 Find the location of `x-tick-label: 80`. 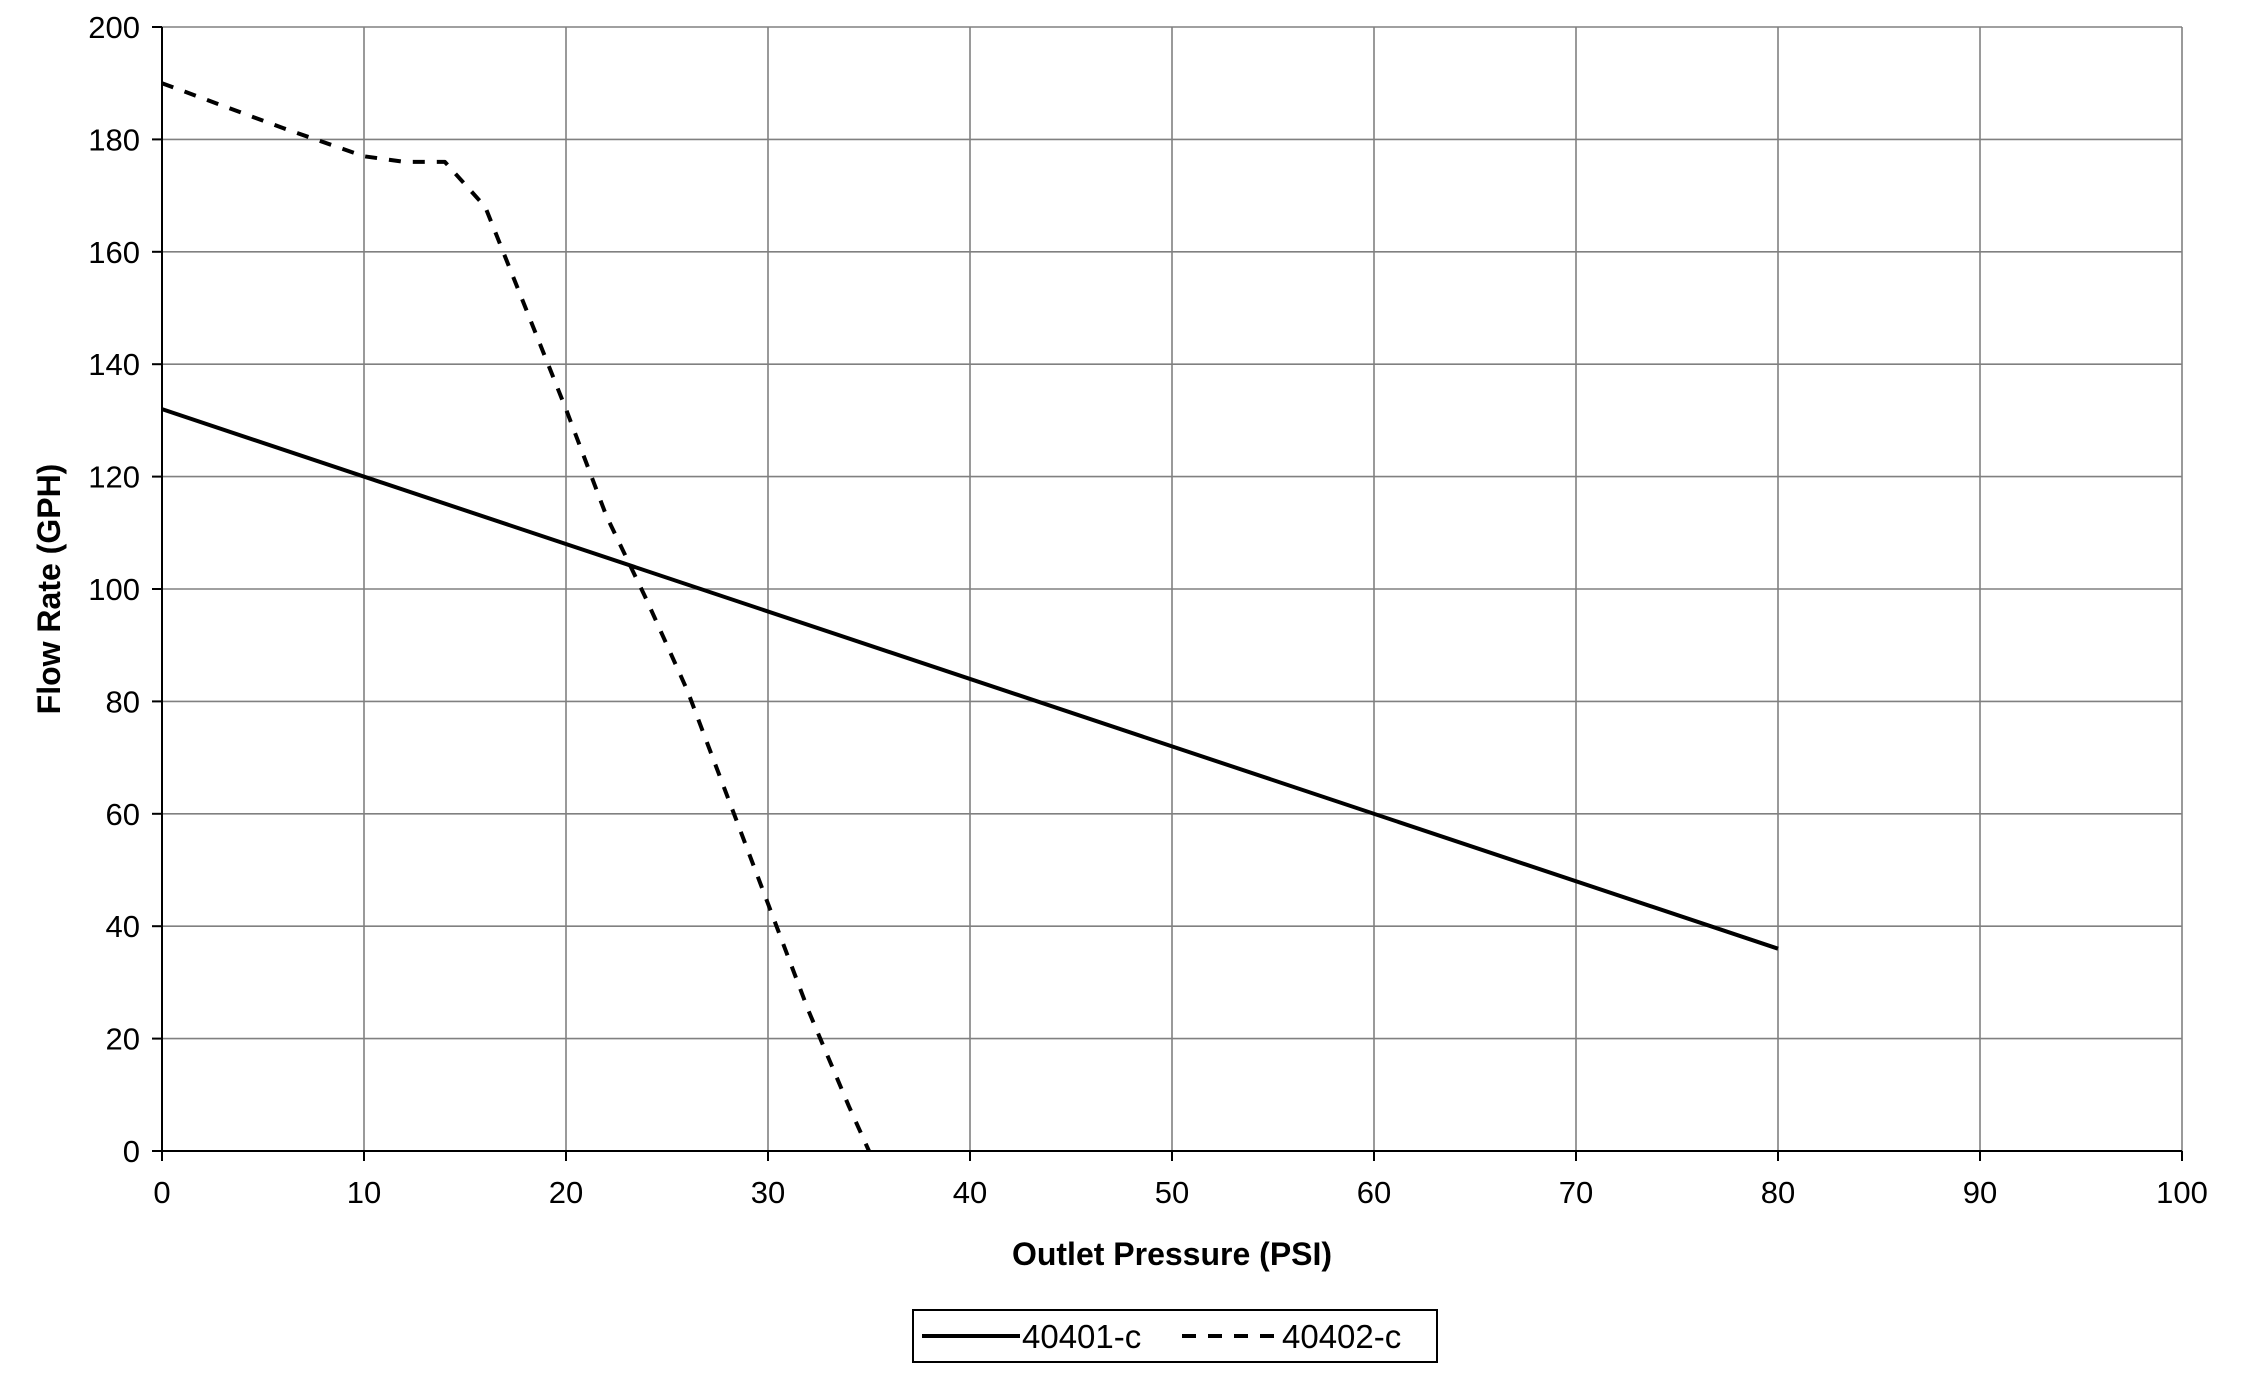

x-tick-label: 80 is located at coordinates (1778, 1192).